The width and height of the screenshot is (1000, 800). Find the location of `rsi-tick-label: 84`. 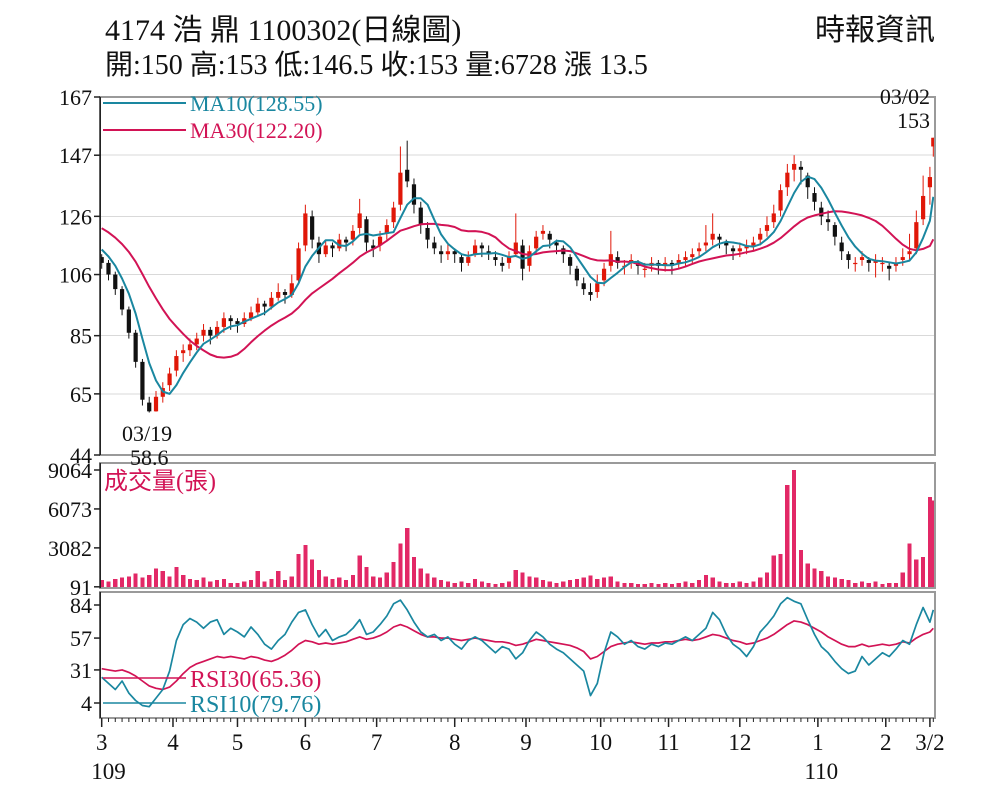

rsi-tick-label: 84 is located at coordinates (81, 605).